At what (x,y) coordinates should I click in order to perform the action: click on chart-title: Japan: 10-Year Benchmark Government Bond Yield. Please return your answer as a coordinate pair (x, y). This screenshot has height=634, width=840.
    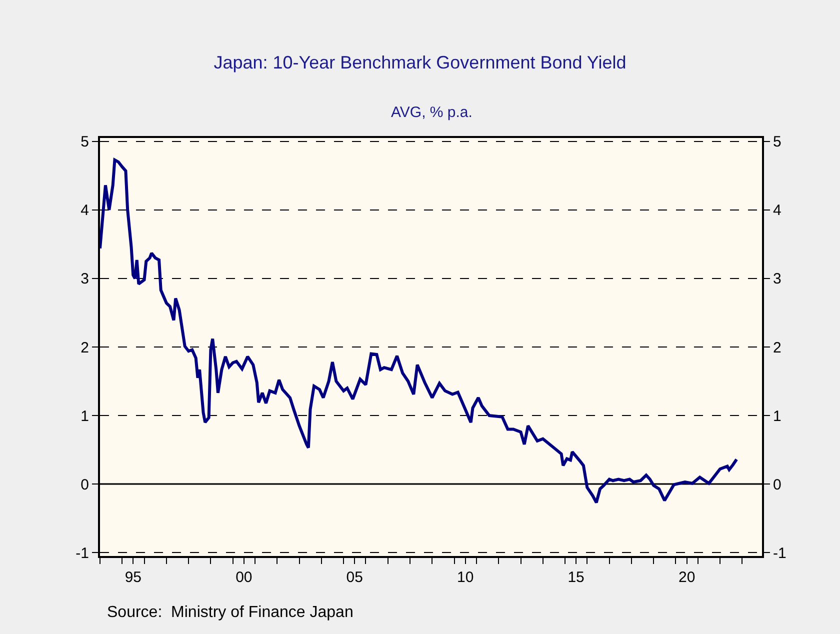
    Looking at the image, I should click on (420, 62).